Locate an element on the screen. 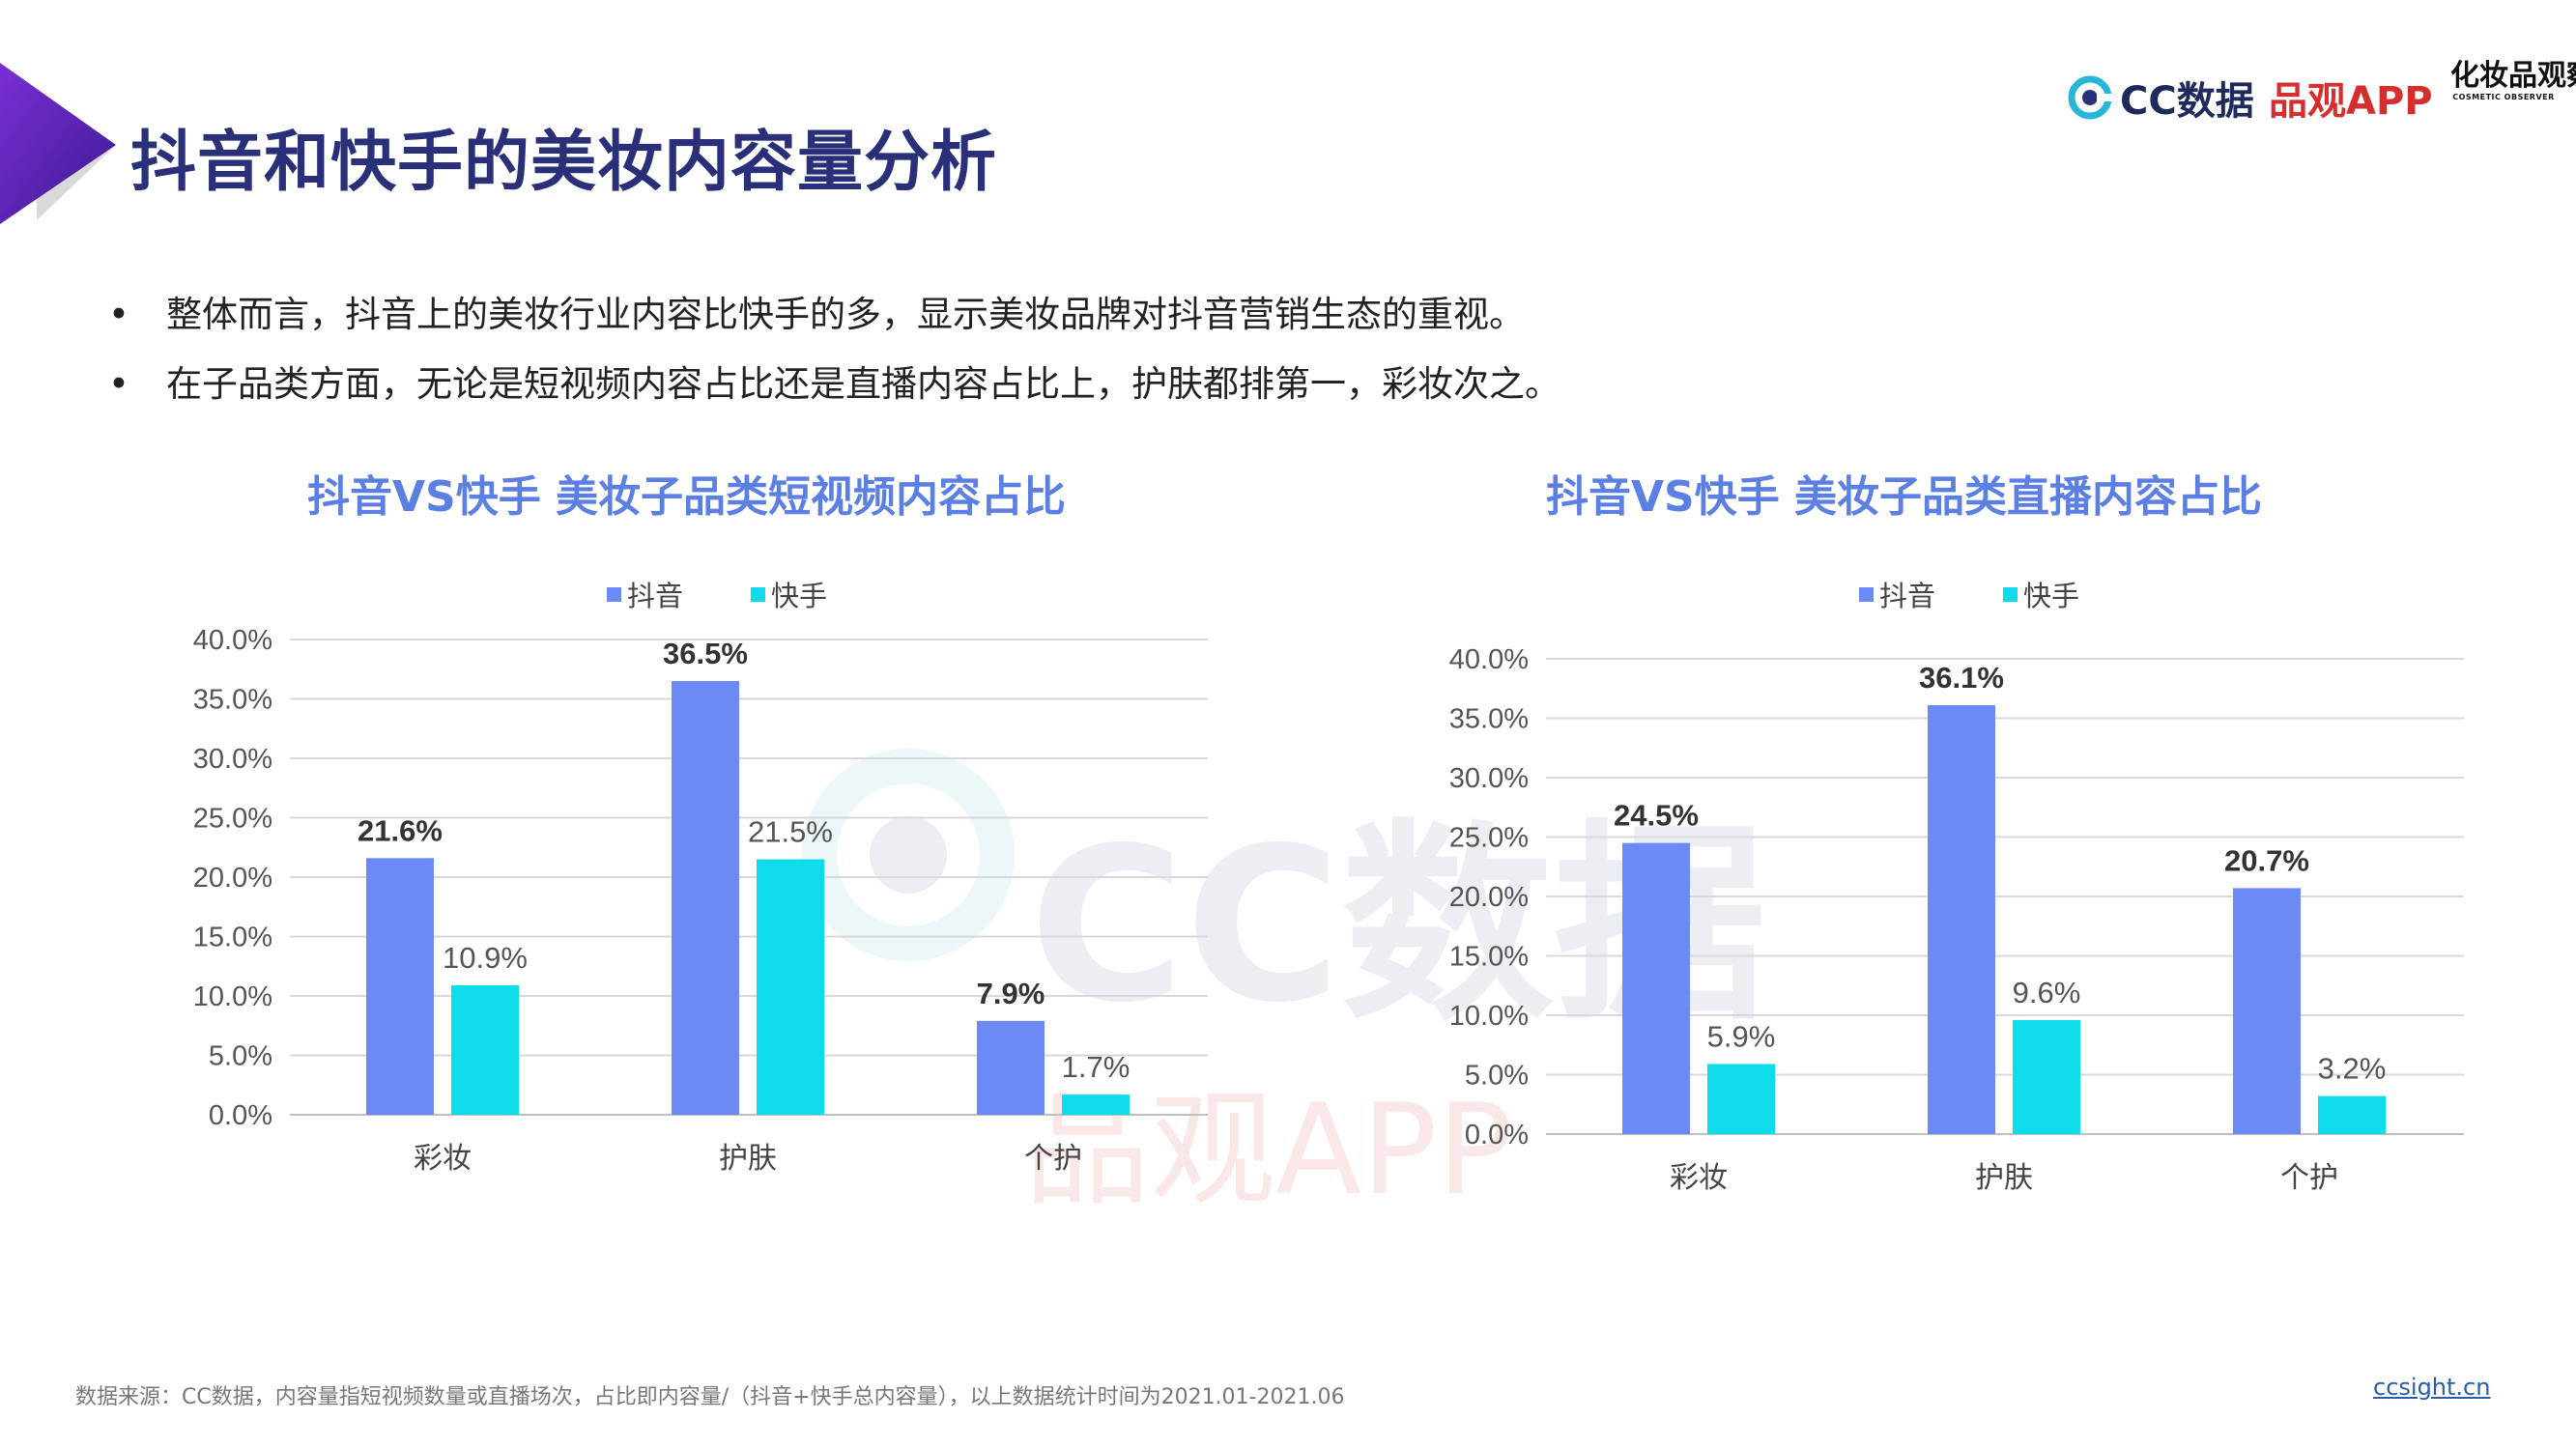 The image size is (2576, 1449). cc-data-logo-text: CC数据 is located at coordinates (2187, 101).